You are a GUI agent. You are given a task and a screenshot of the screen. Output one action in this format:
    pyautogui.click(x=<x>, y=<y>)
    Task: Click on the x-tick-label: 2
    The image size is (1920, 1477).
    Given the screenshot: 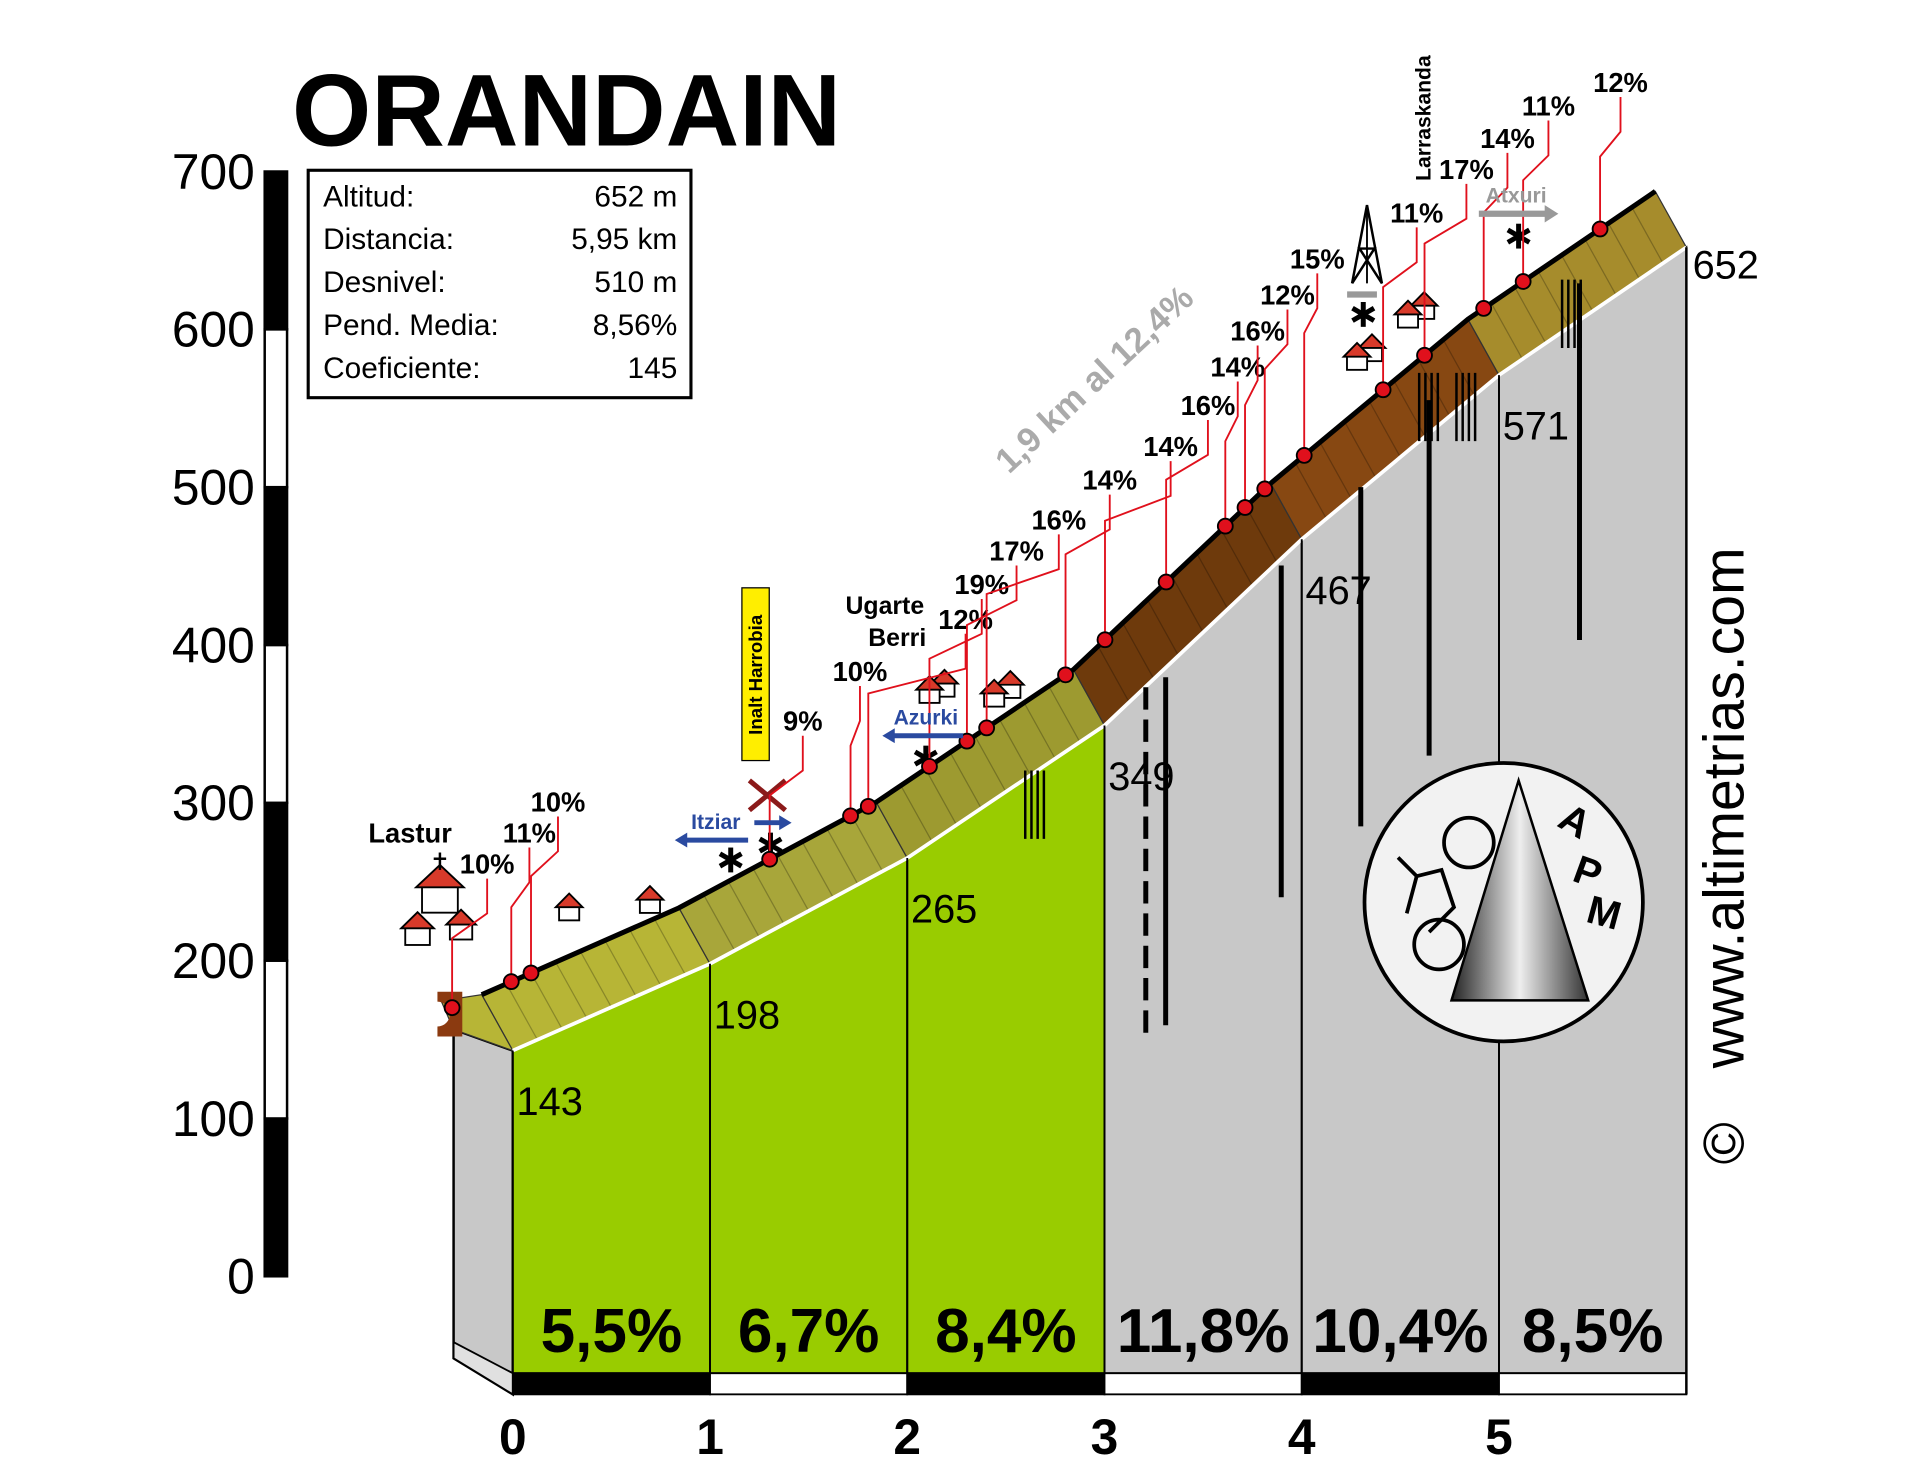 What is the action you would take?
    pyautogui.click(x=907, y=1437)
    